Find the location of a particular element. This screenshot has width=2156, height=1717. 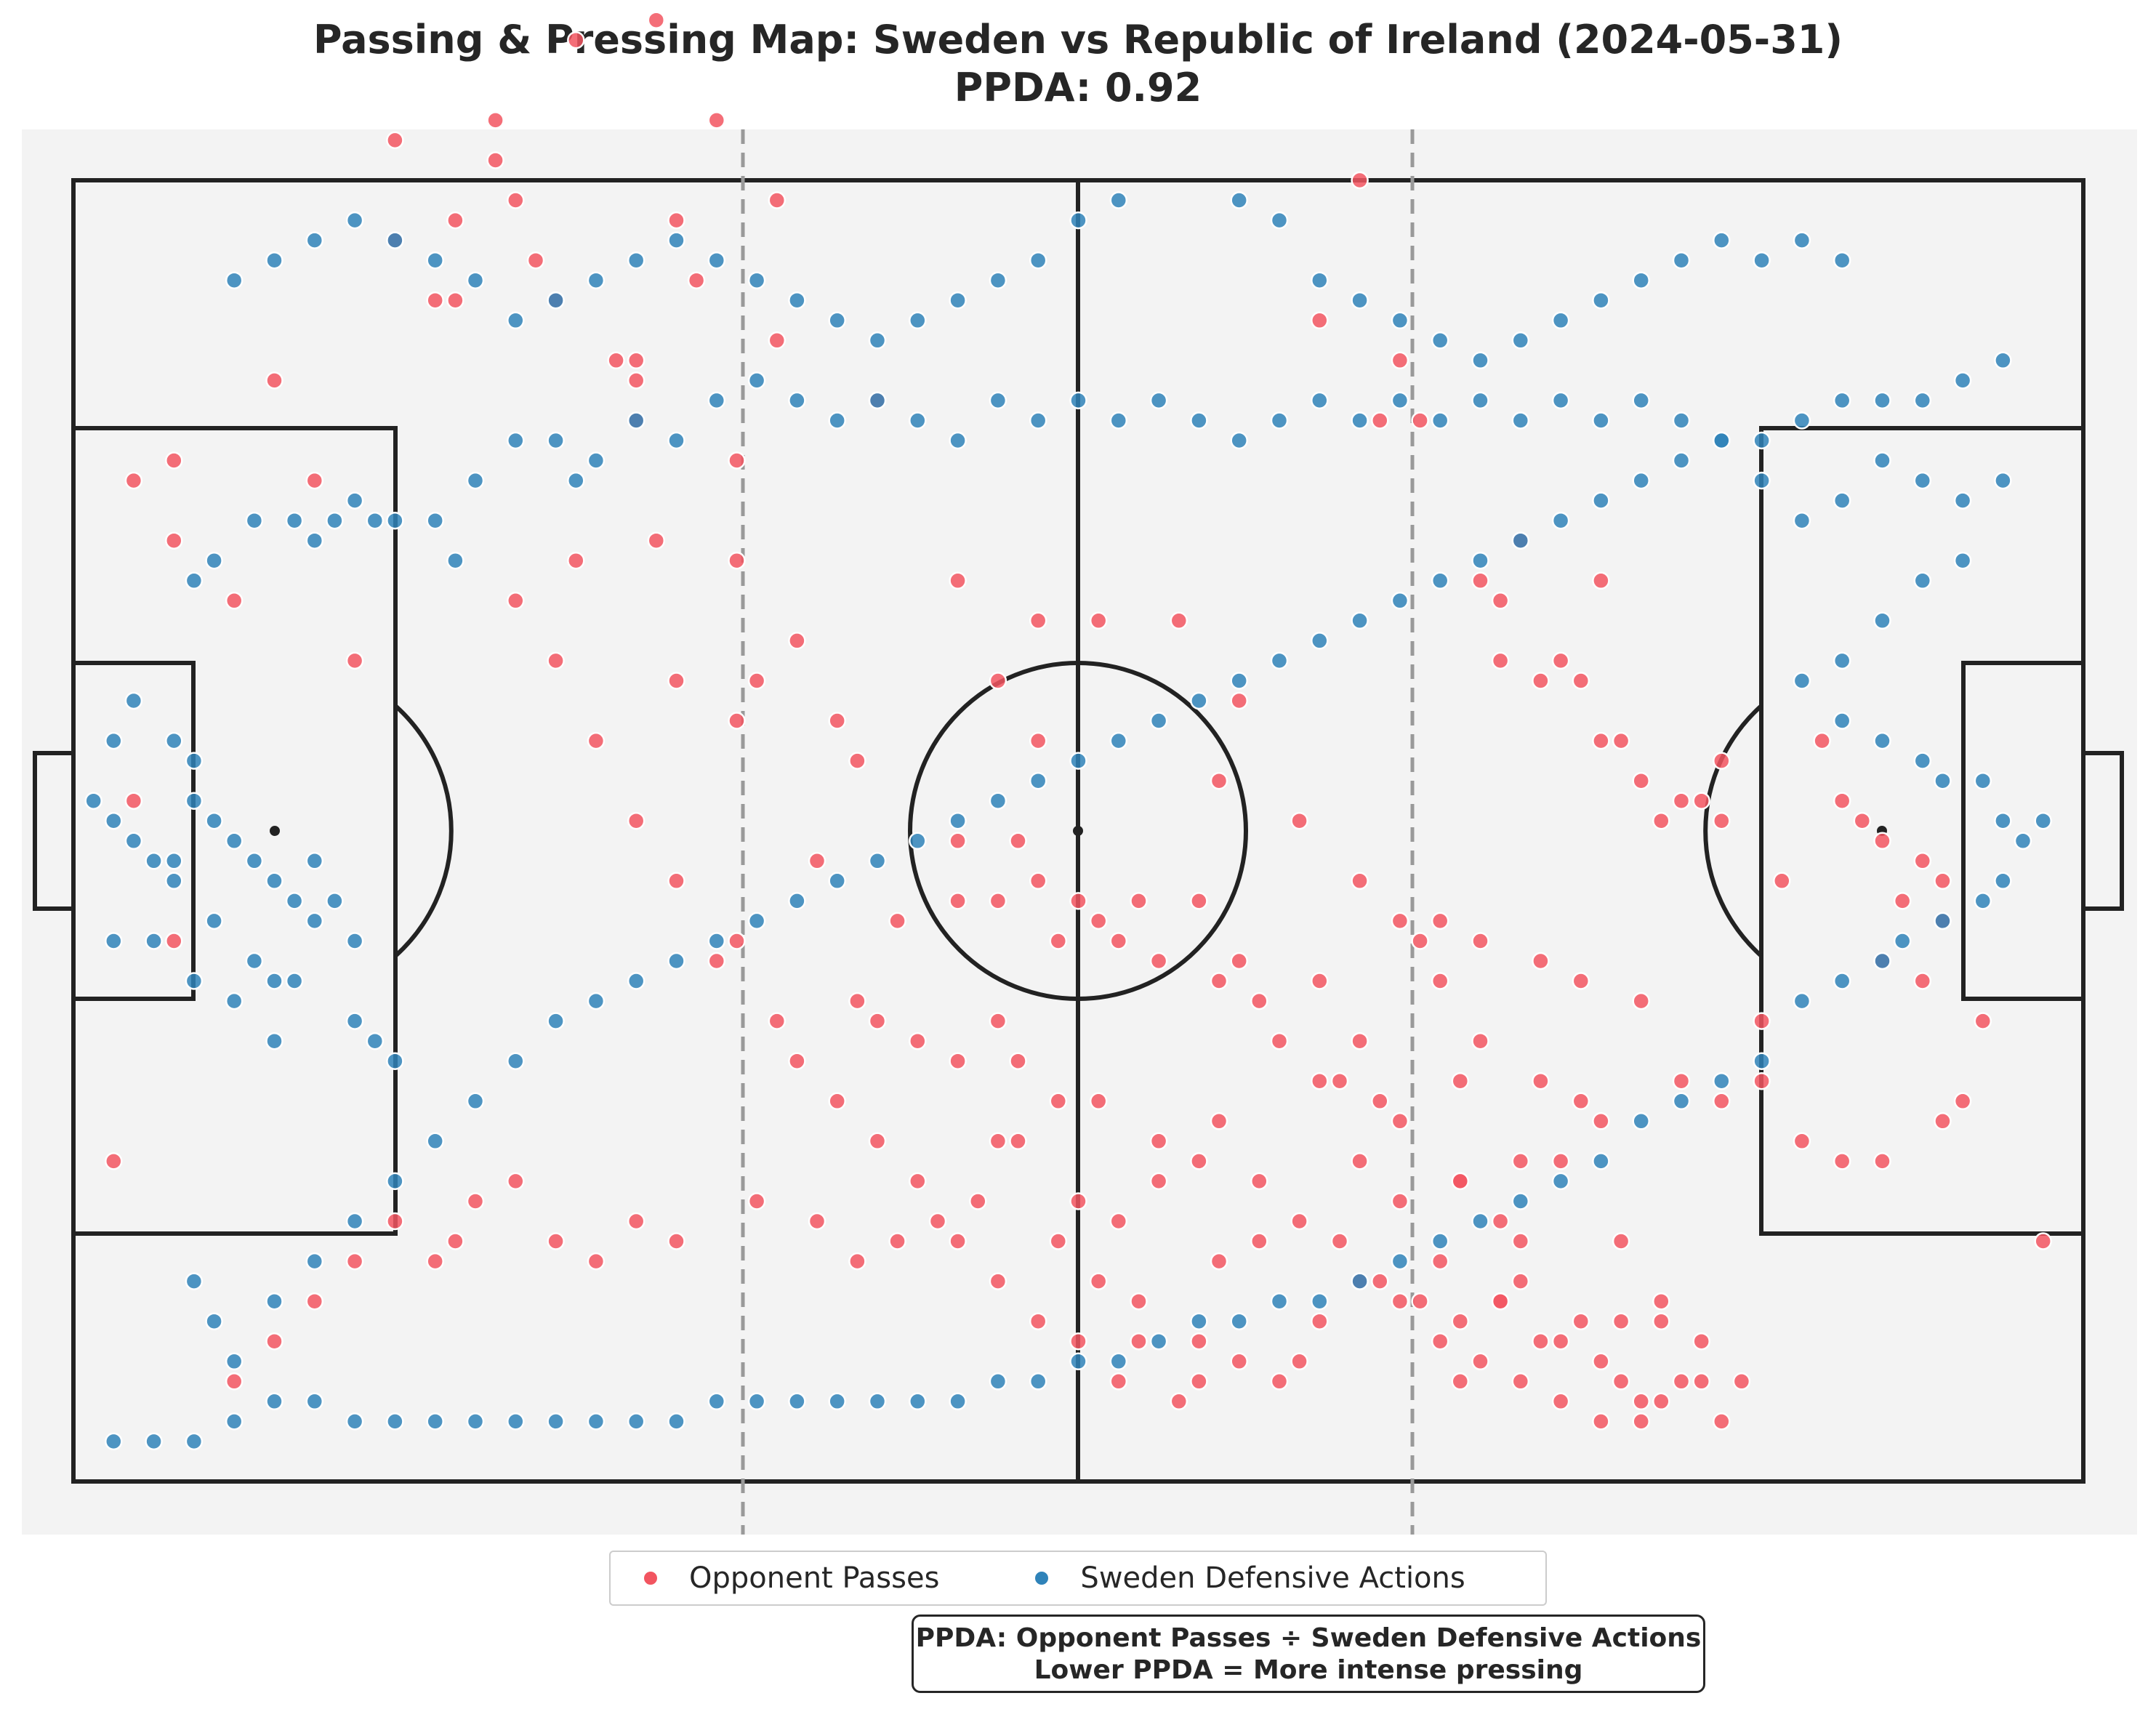

right-goal is located at coordinates (2102, 831).